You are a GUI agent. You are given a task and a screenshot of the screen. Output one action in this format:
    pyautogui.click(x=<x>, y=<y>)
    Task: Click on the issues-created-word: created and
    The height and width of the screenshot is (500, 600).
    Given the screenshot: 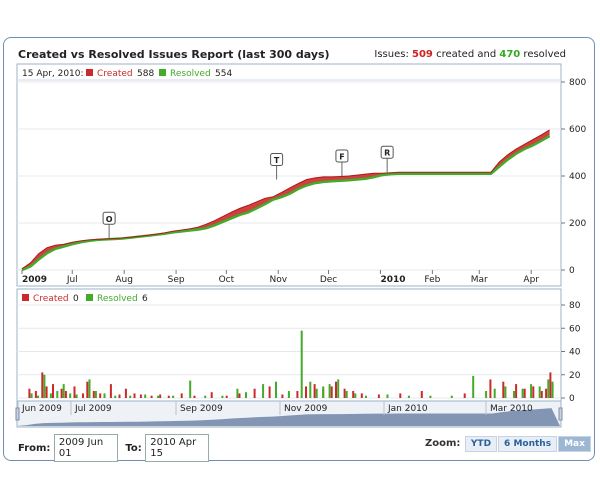 What is the action you would take?
    pyautogui.click(x=466, y=54)
    